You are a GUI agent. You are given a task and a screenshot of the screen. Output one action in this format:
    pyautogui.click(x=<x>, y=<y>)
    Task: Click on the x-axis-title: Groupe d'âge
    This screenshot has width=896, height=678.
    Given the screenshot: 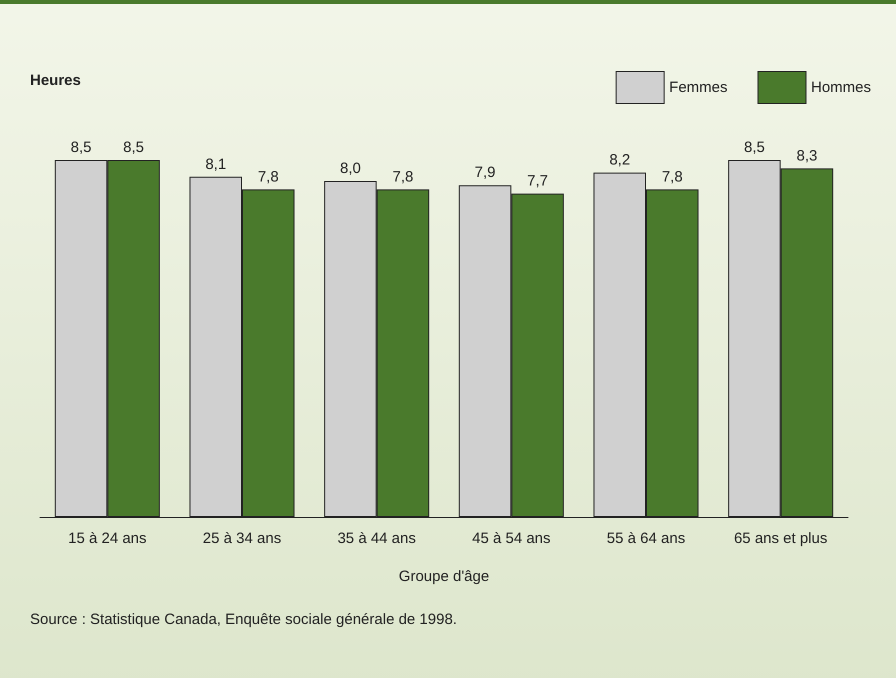 What is the action you would take?
    pyautogui.click(x=444, y=576)
    